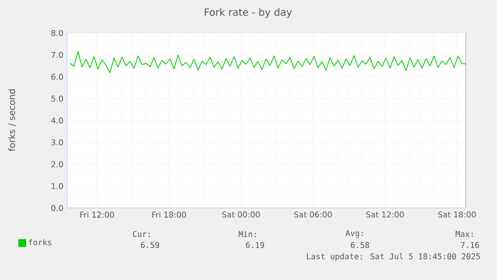 The height and width of the screenshot is (280, 497). What do you see at coordinates (268, 61) in the screenshot?
I see `line-series` at bounding box center [268, 61].